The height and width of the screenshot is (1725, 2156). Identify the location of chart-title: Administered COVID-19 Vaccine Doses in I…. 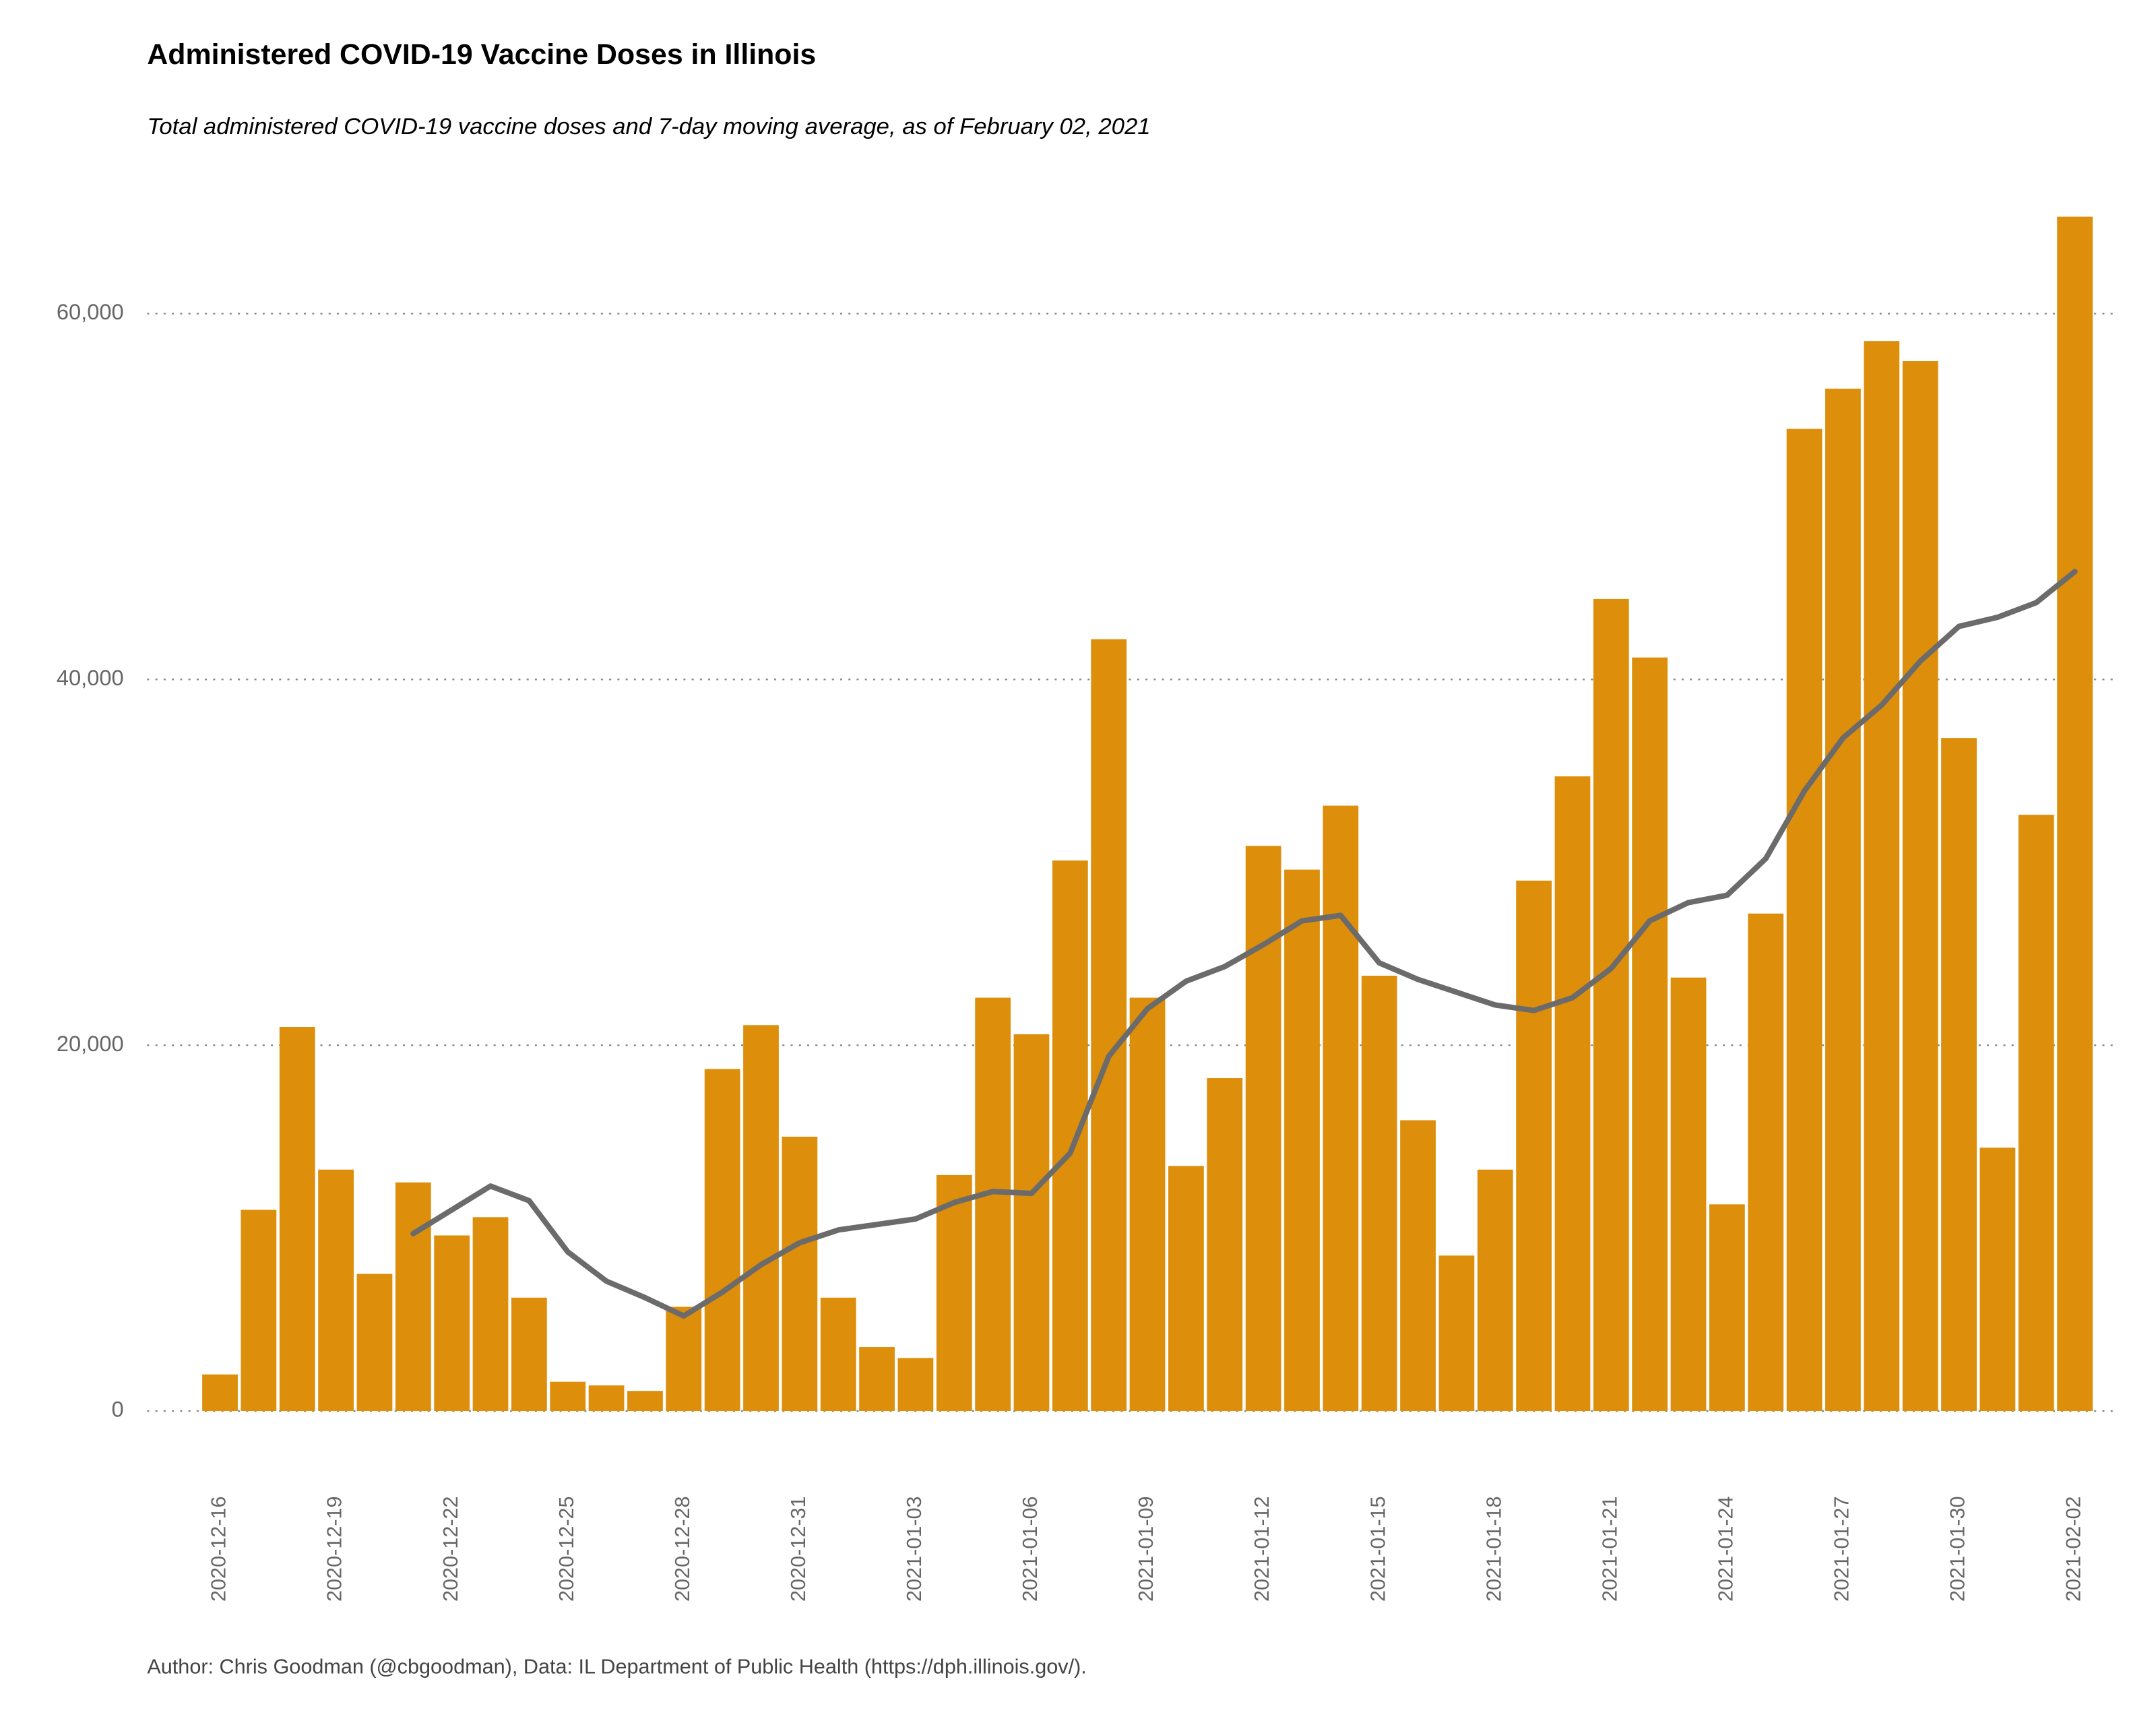
(481, 55).